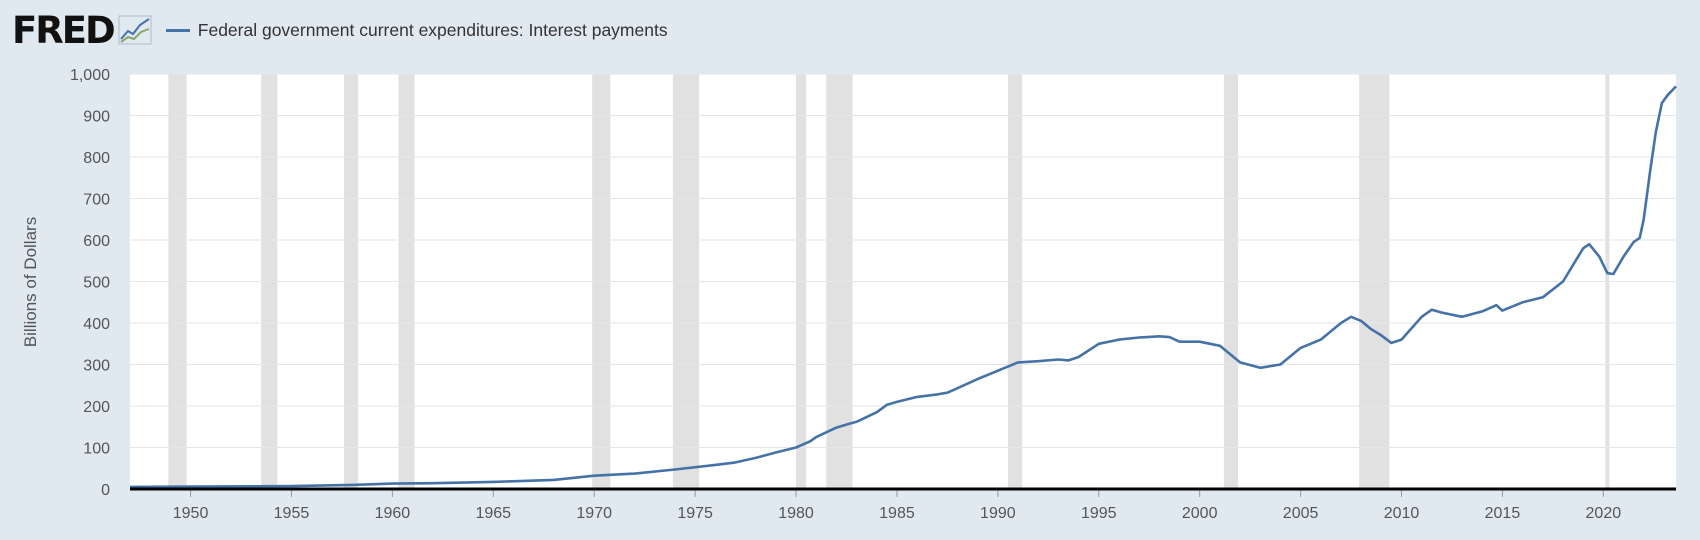 Image resolution: width=1700 pixels, height=540 pixels. I want to click on y-tick-label: 400, so click(96, 324).